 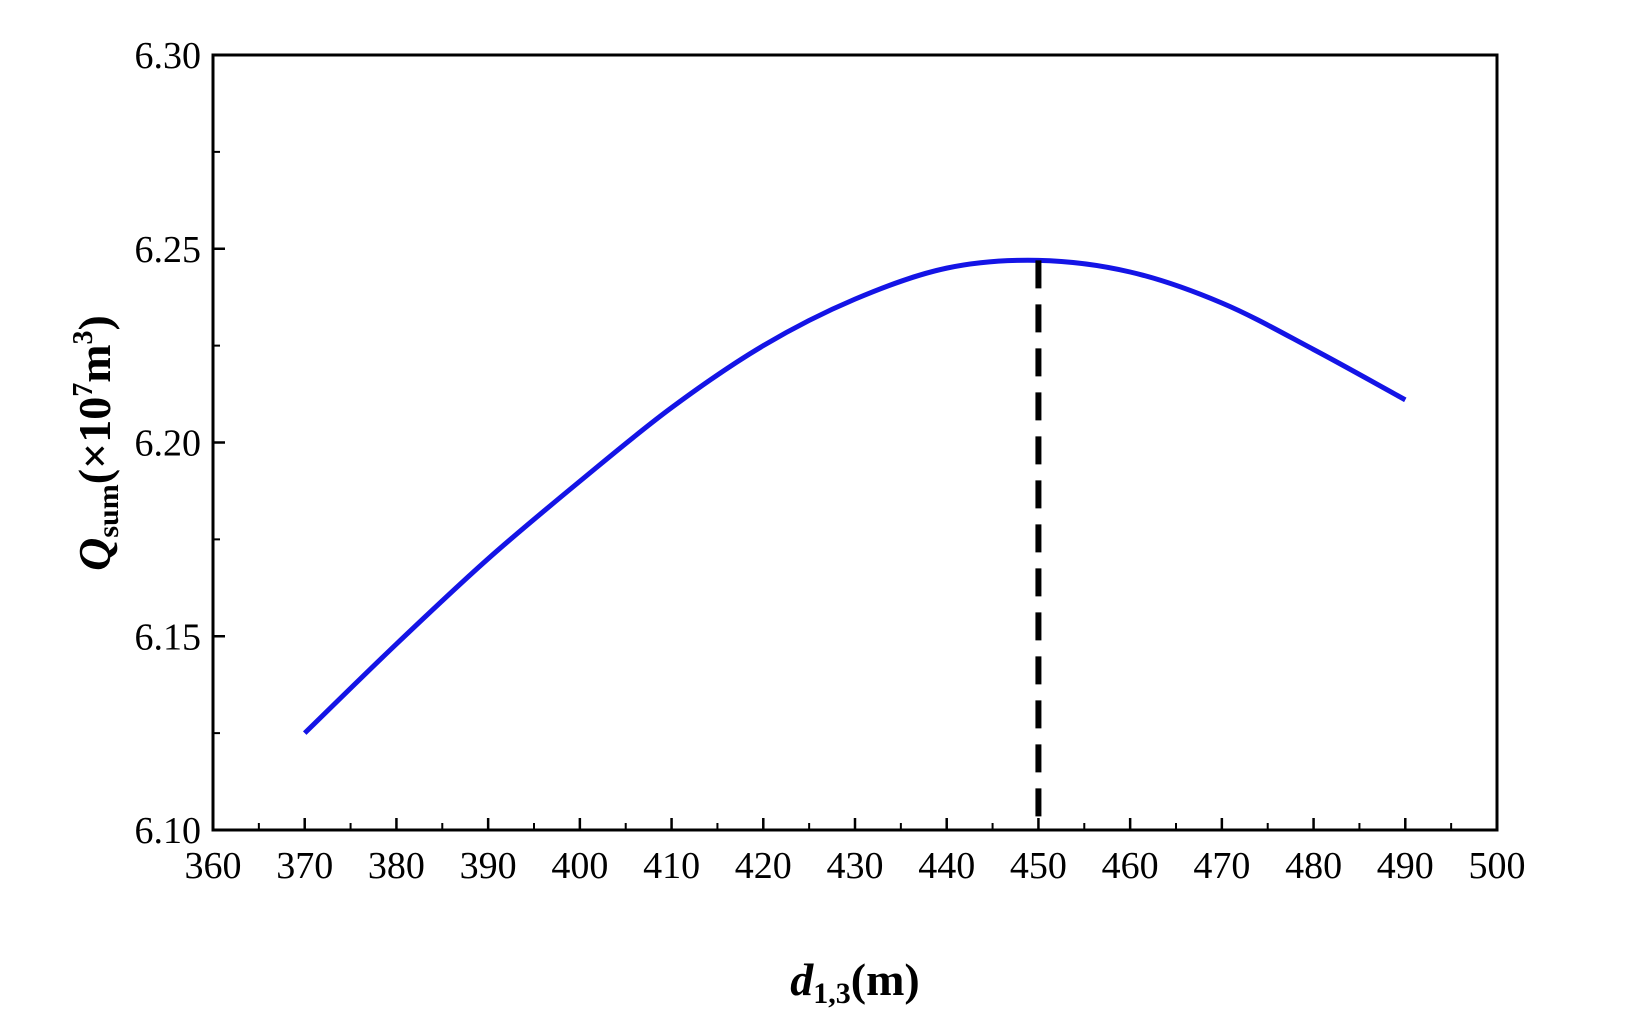 I want to click on y-tick-label: 6.25, so click(x=168, y=250).